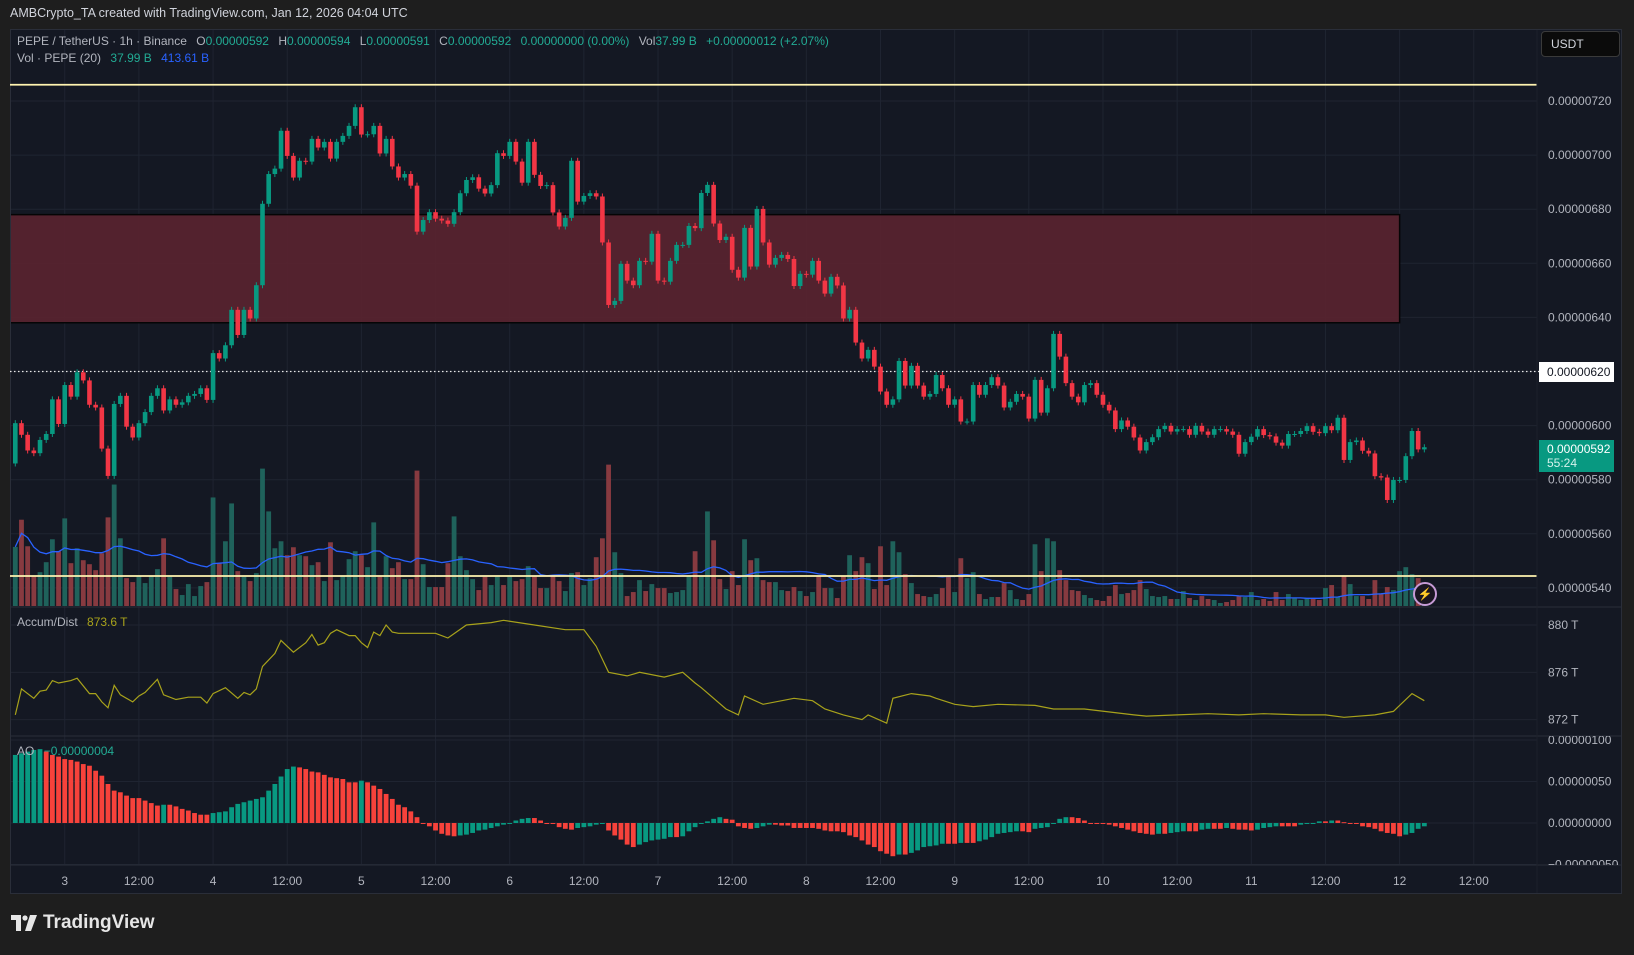 The width and height of the screenshot is (1634, 955). What do you see at coordinates (83, 923) in the screenshot?
I see `tradingview-logo: TradingView` at bounding box center [83, 923].